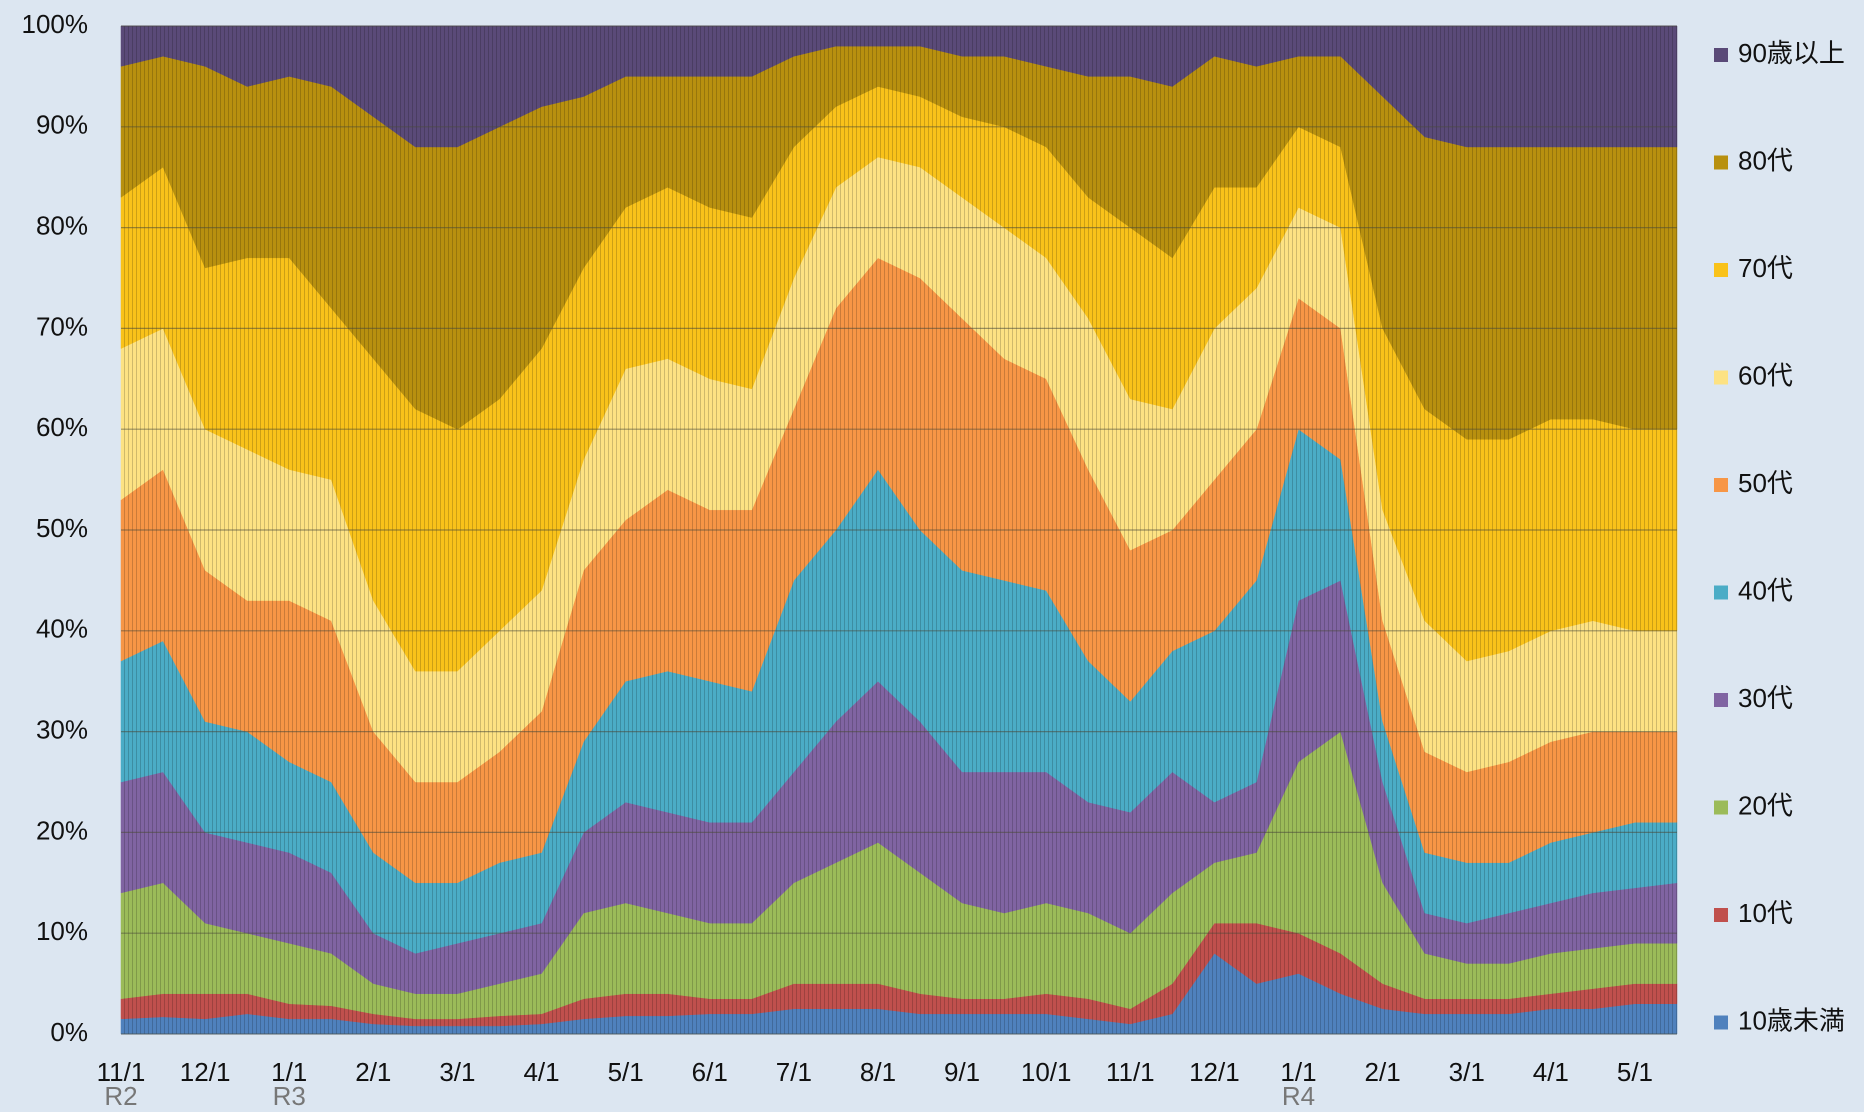 This screenshot has width=1864, height=1112. Describe the element at coordinates (1765, 805) in the screenshot. I see `legend-label: 20代` at that location.